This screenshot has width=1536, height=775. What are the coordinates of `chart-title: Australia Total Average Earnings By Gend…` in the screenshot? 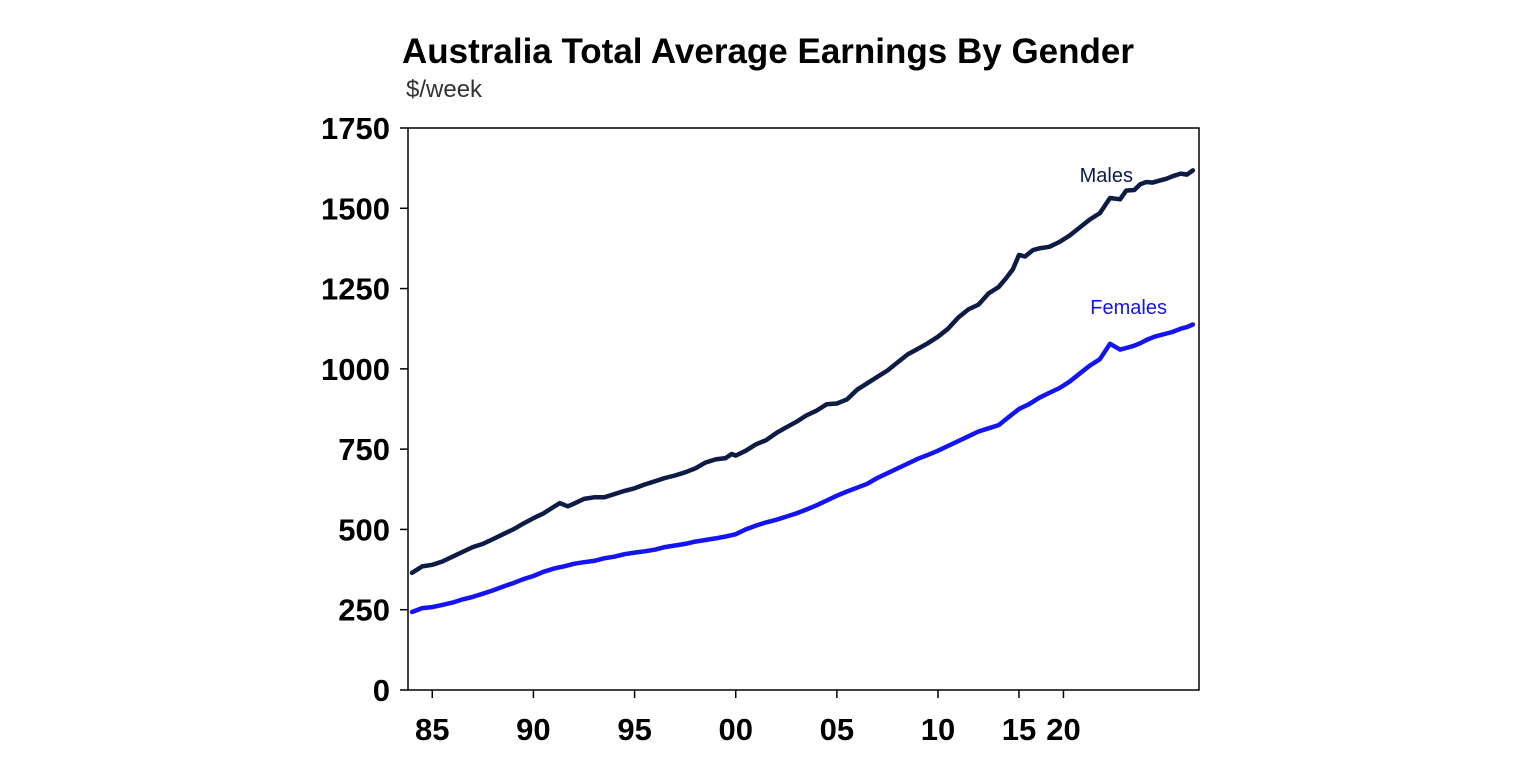 It's located at (768, 51).